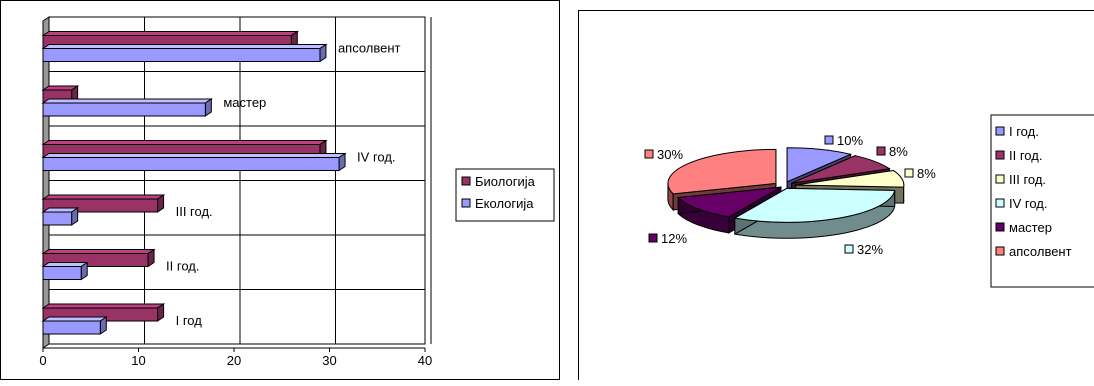  What do you see at coordinates (182, 266) in the screenshot?
I see `category-label: II год.` at bounding box center [182, 266].